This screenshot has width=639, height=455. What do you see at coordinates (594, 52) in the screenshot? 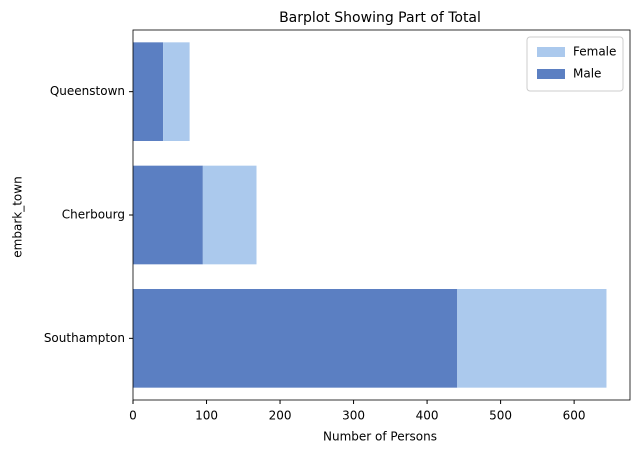
I see `legend-label: Female` at bounding box center [594, 52].